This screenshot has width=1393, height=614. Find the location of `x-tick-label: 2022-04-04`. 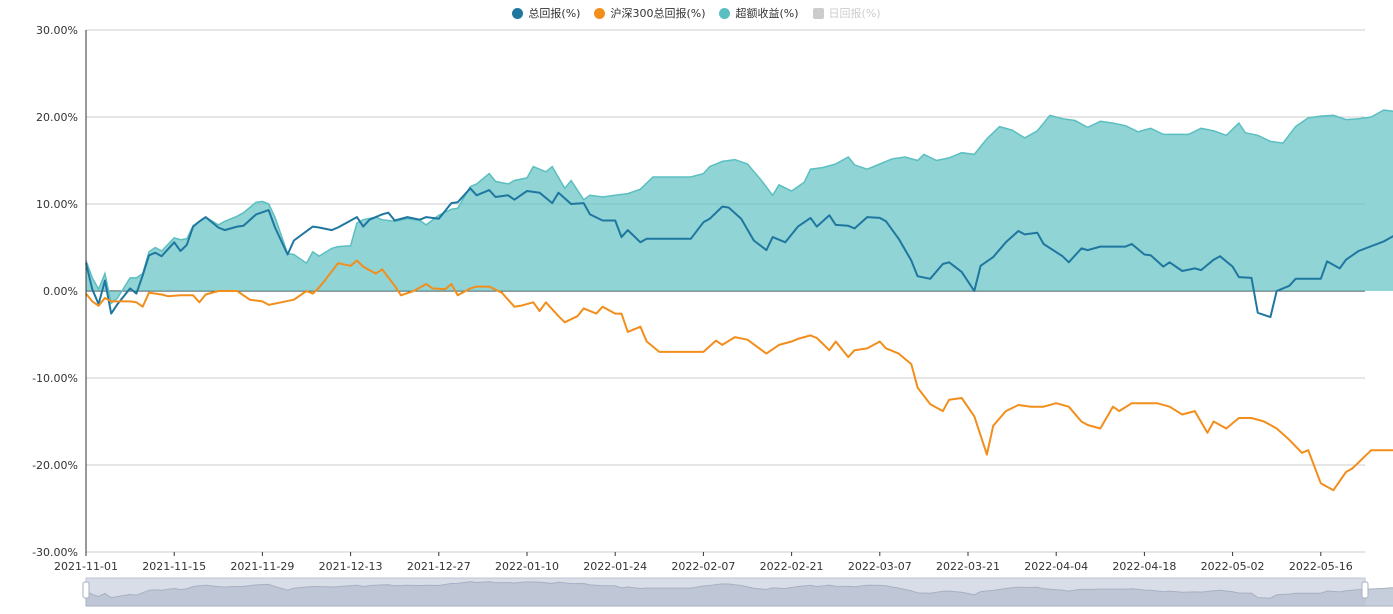

x-tick-label: 2022-04-04 is located at coordinates (1056, 566).